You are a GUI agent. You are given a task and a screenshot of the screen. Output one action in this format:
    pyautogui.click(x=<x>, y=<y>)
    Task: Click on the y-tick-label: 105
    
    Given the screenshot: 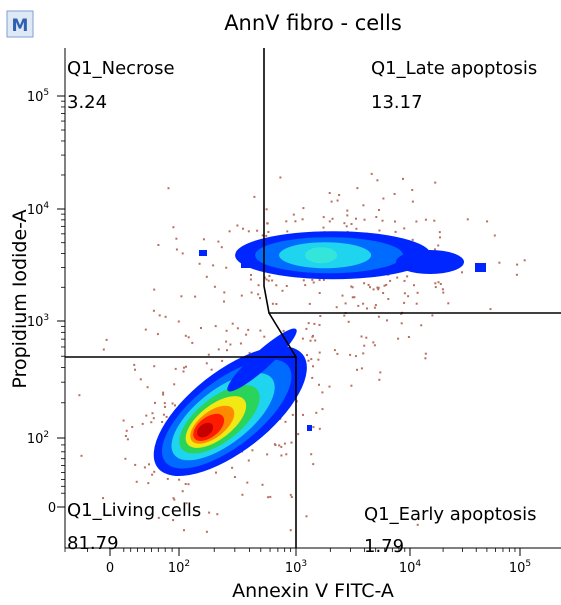 What is the action you would take?
    pyautogui.click(x=38, y=96)
    